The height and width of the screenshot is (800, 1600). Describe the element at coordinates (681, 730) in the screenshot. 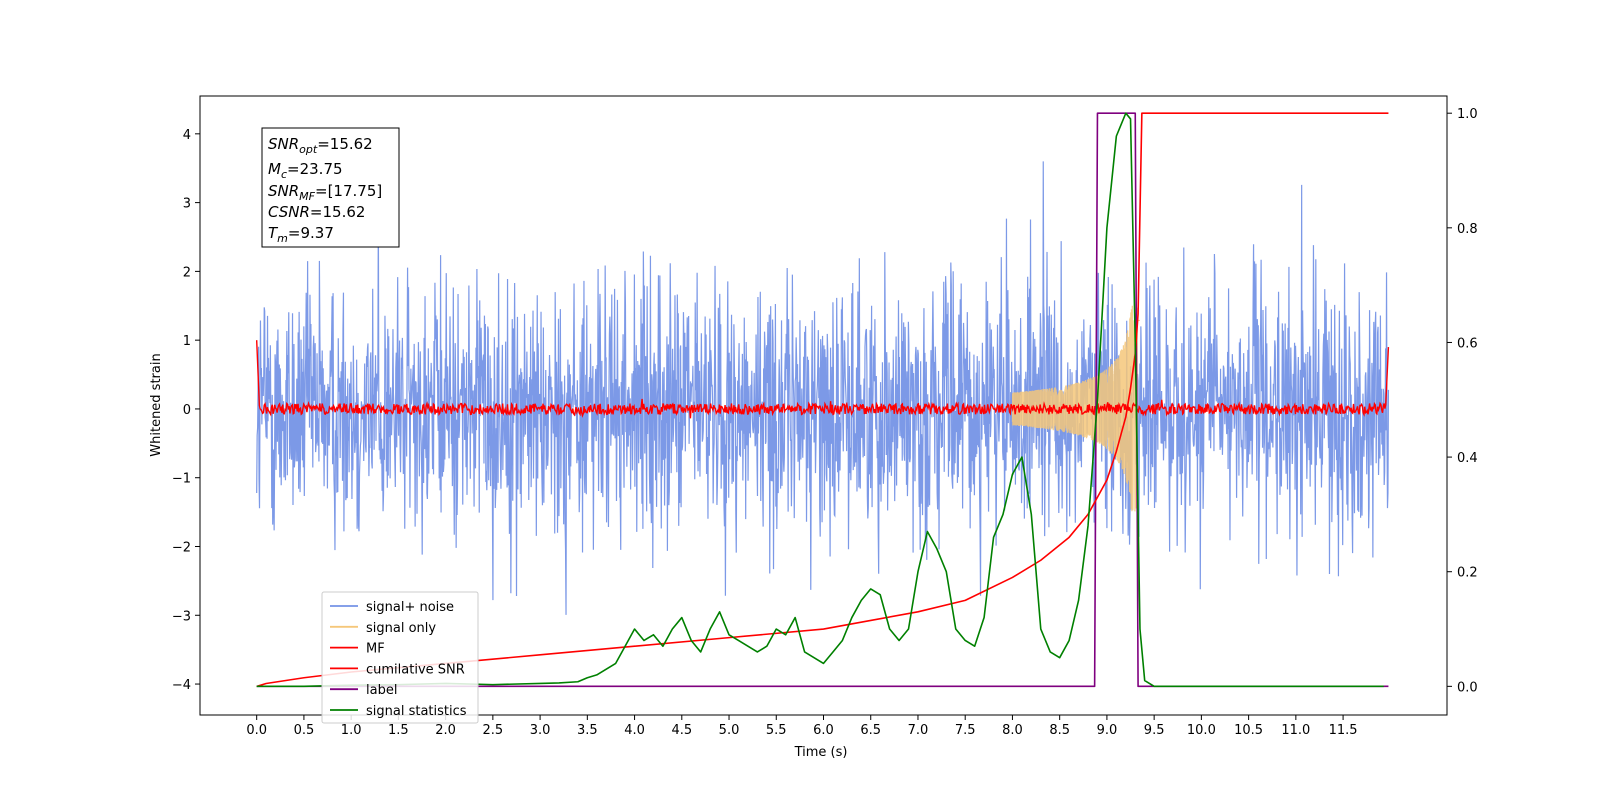

I see `x-tick-label: 4.5` at that location.